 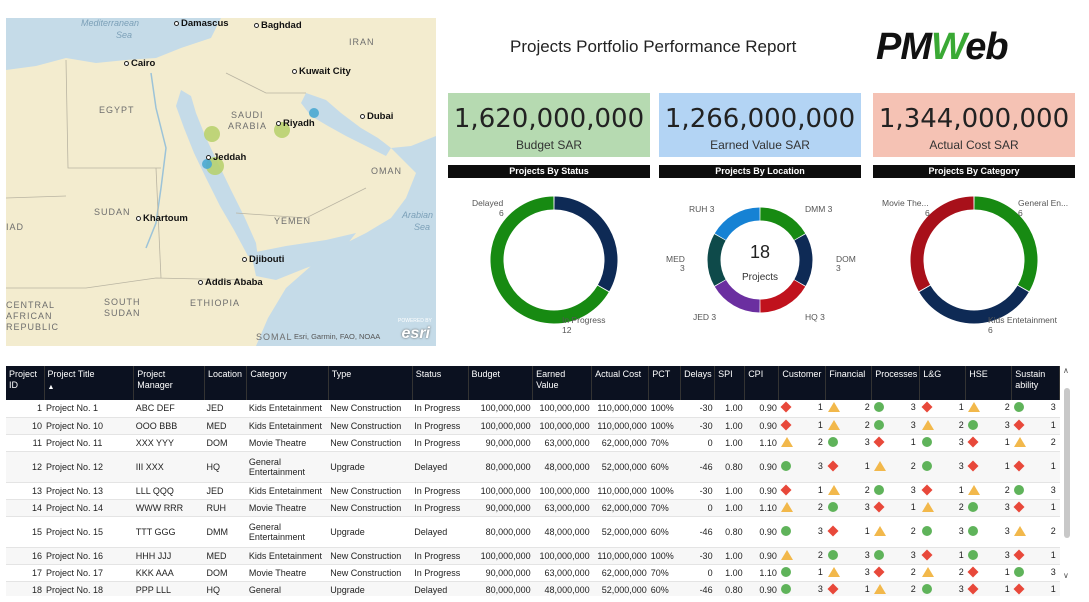 What do you see at coordinates (337, 336) in the screenshot?
I see `map-attribution: Esri, Garmin, FAO, NOAA` at bounding box center [337, 336].